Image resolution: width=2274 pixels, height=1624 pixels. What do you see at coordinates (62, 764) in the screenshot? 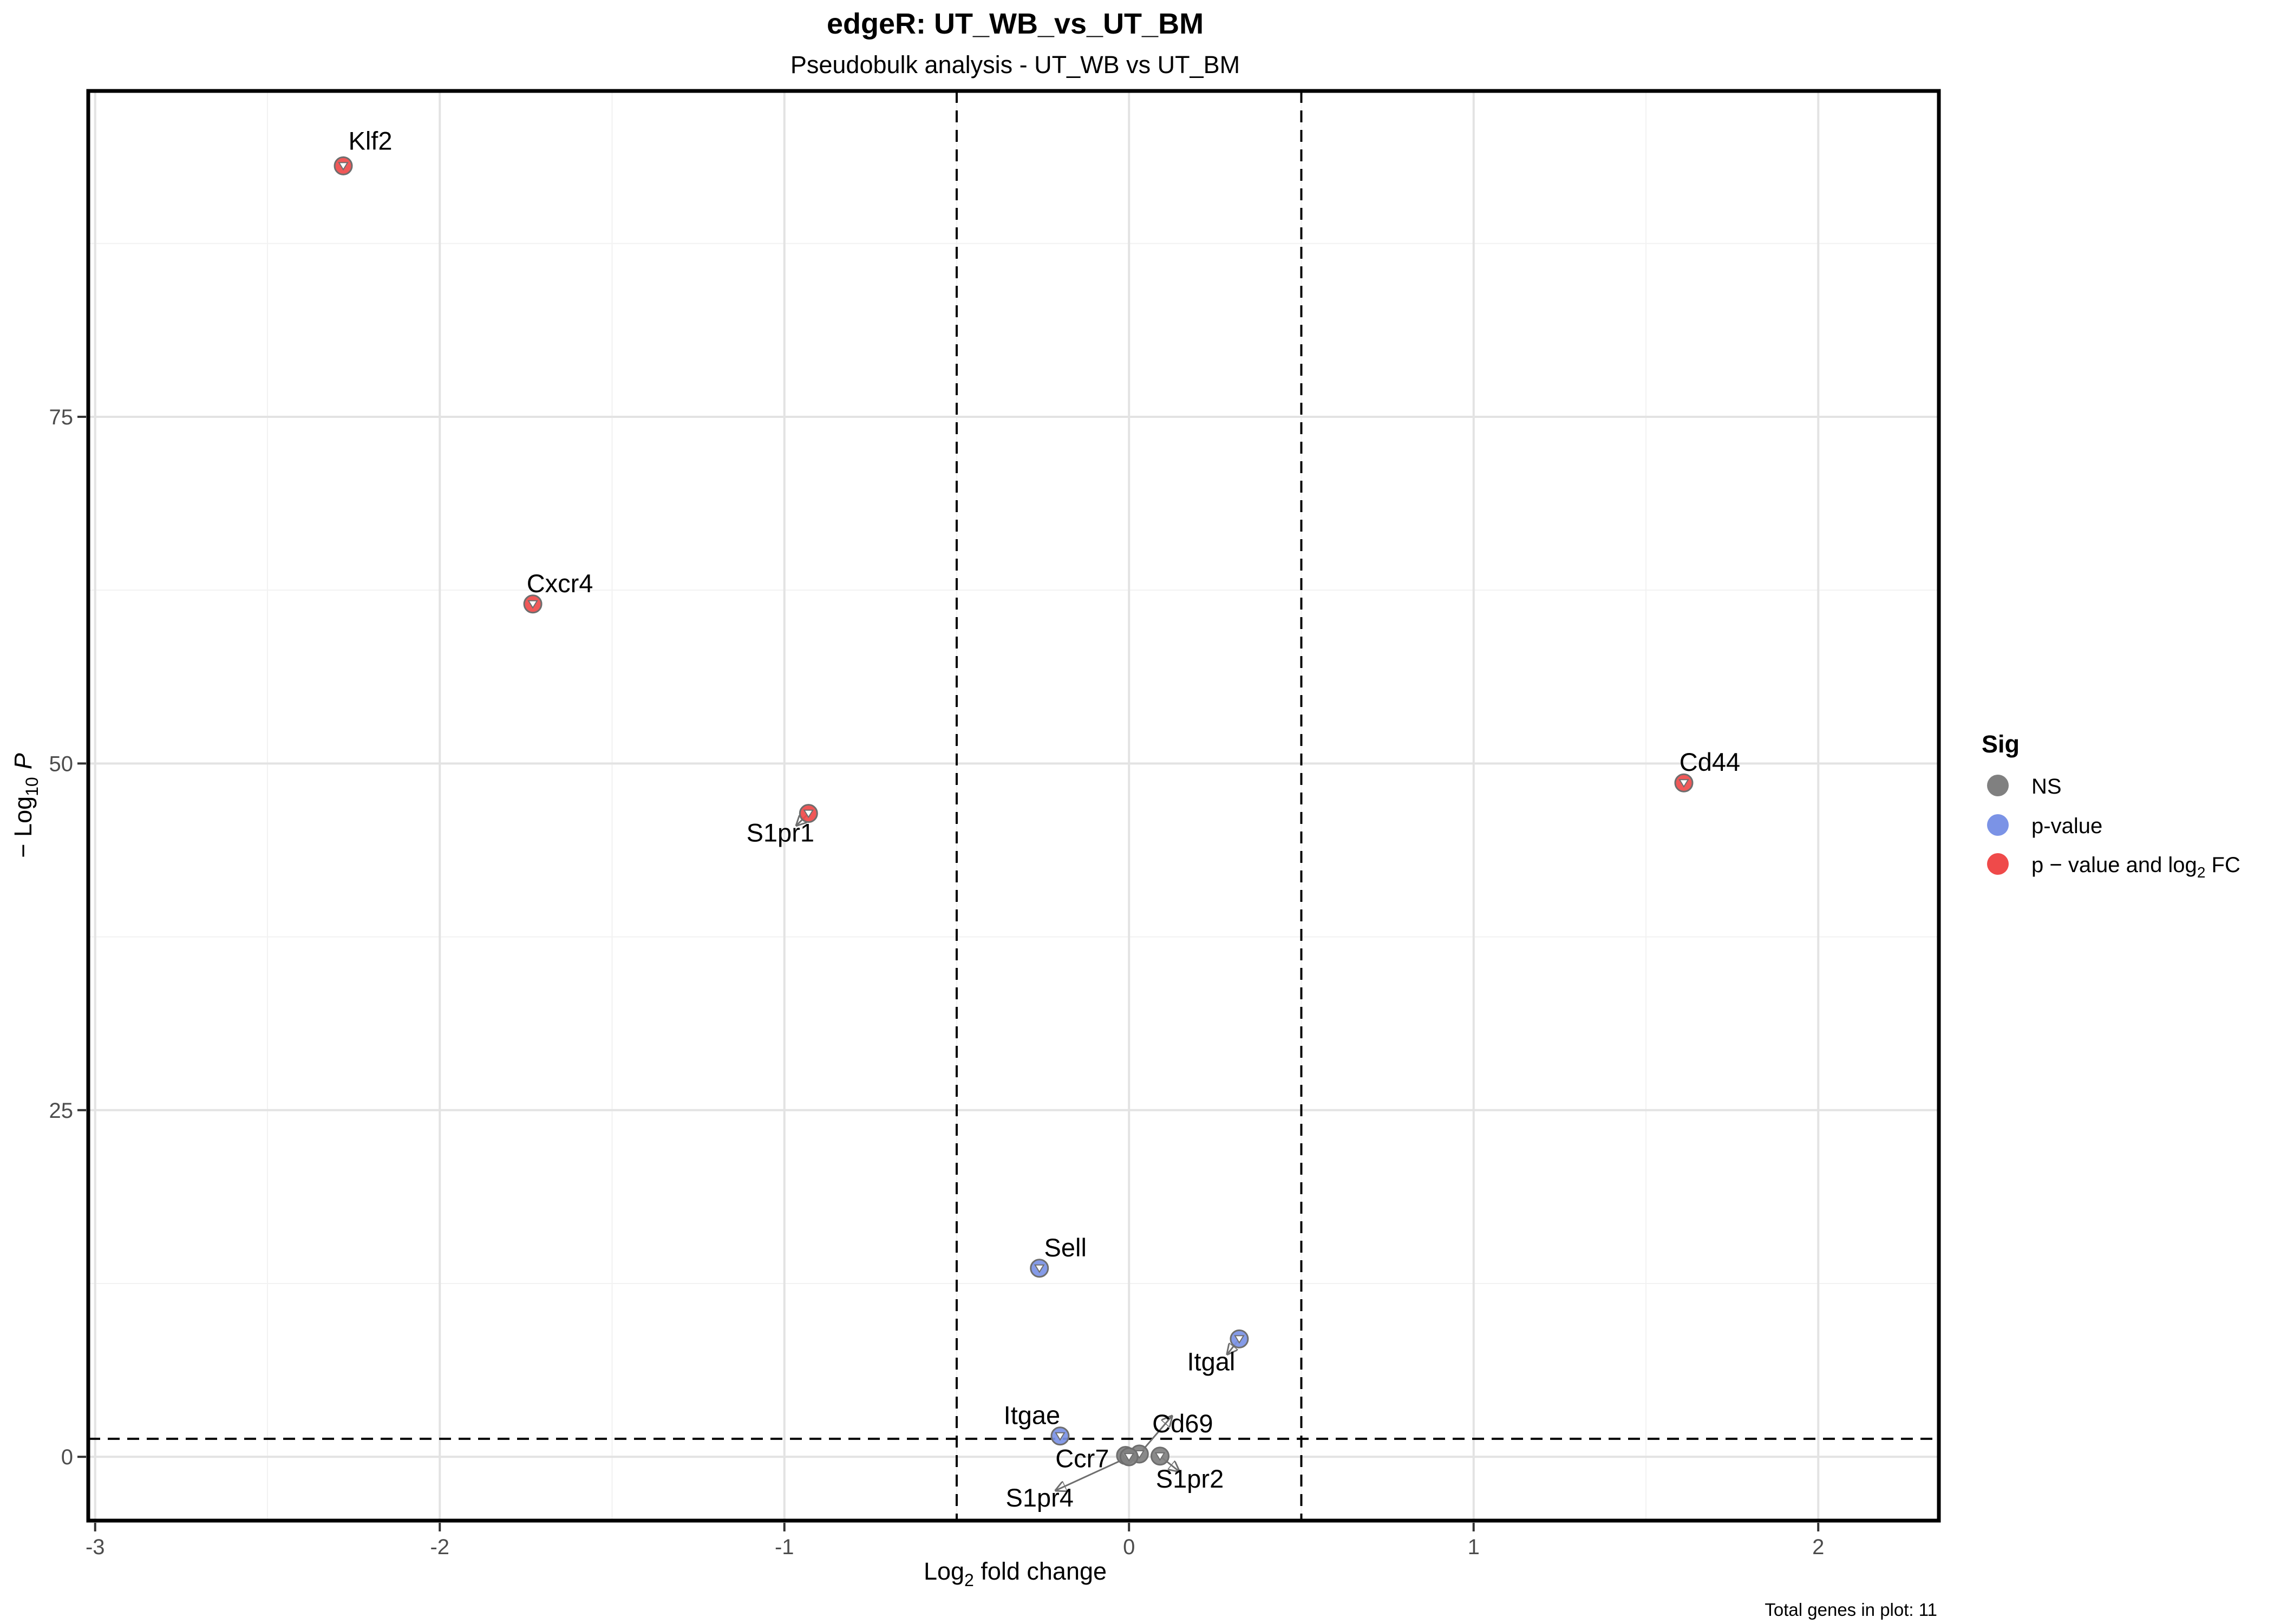
I see `y-tick-label: 50` at bounding box center [62, 764].